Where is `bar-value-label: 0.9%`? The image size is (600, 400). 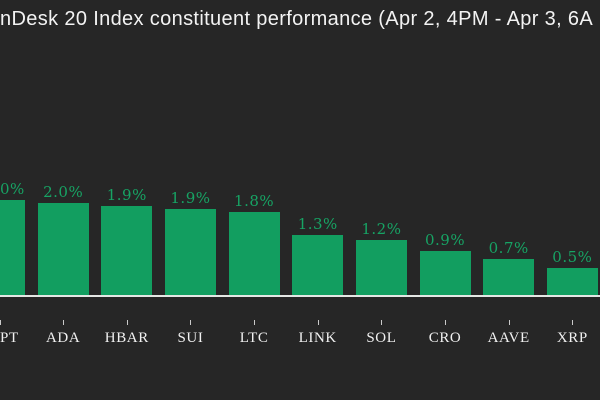
bar-value-label: 0.9% is located at coordinates (445, 240).